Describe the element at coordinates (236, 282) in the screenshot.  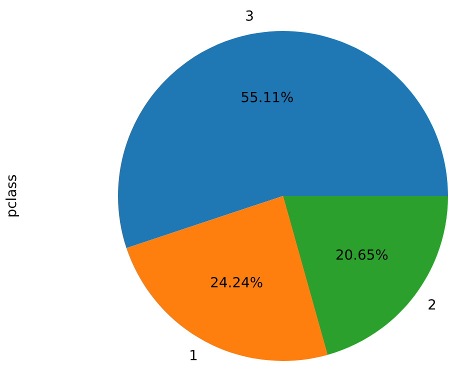
I see `data-label: 24.24%` at that location.